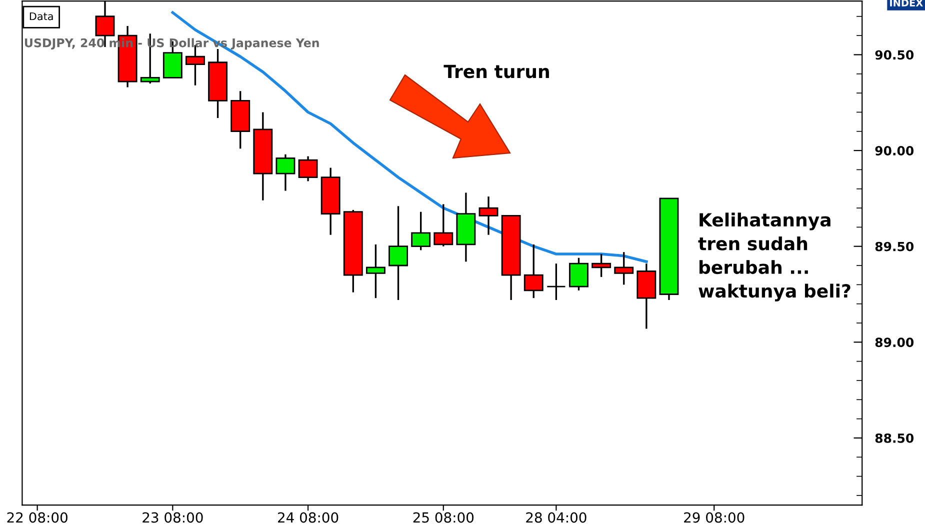  Describe the element at coordinates (443, 517) in the screenshot. I see `x-tick-label: 25 08:00` at that location.